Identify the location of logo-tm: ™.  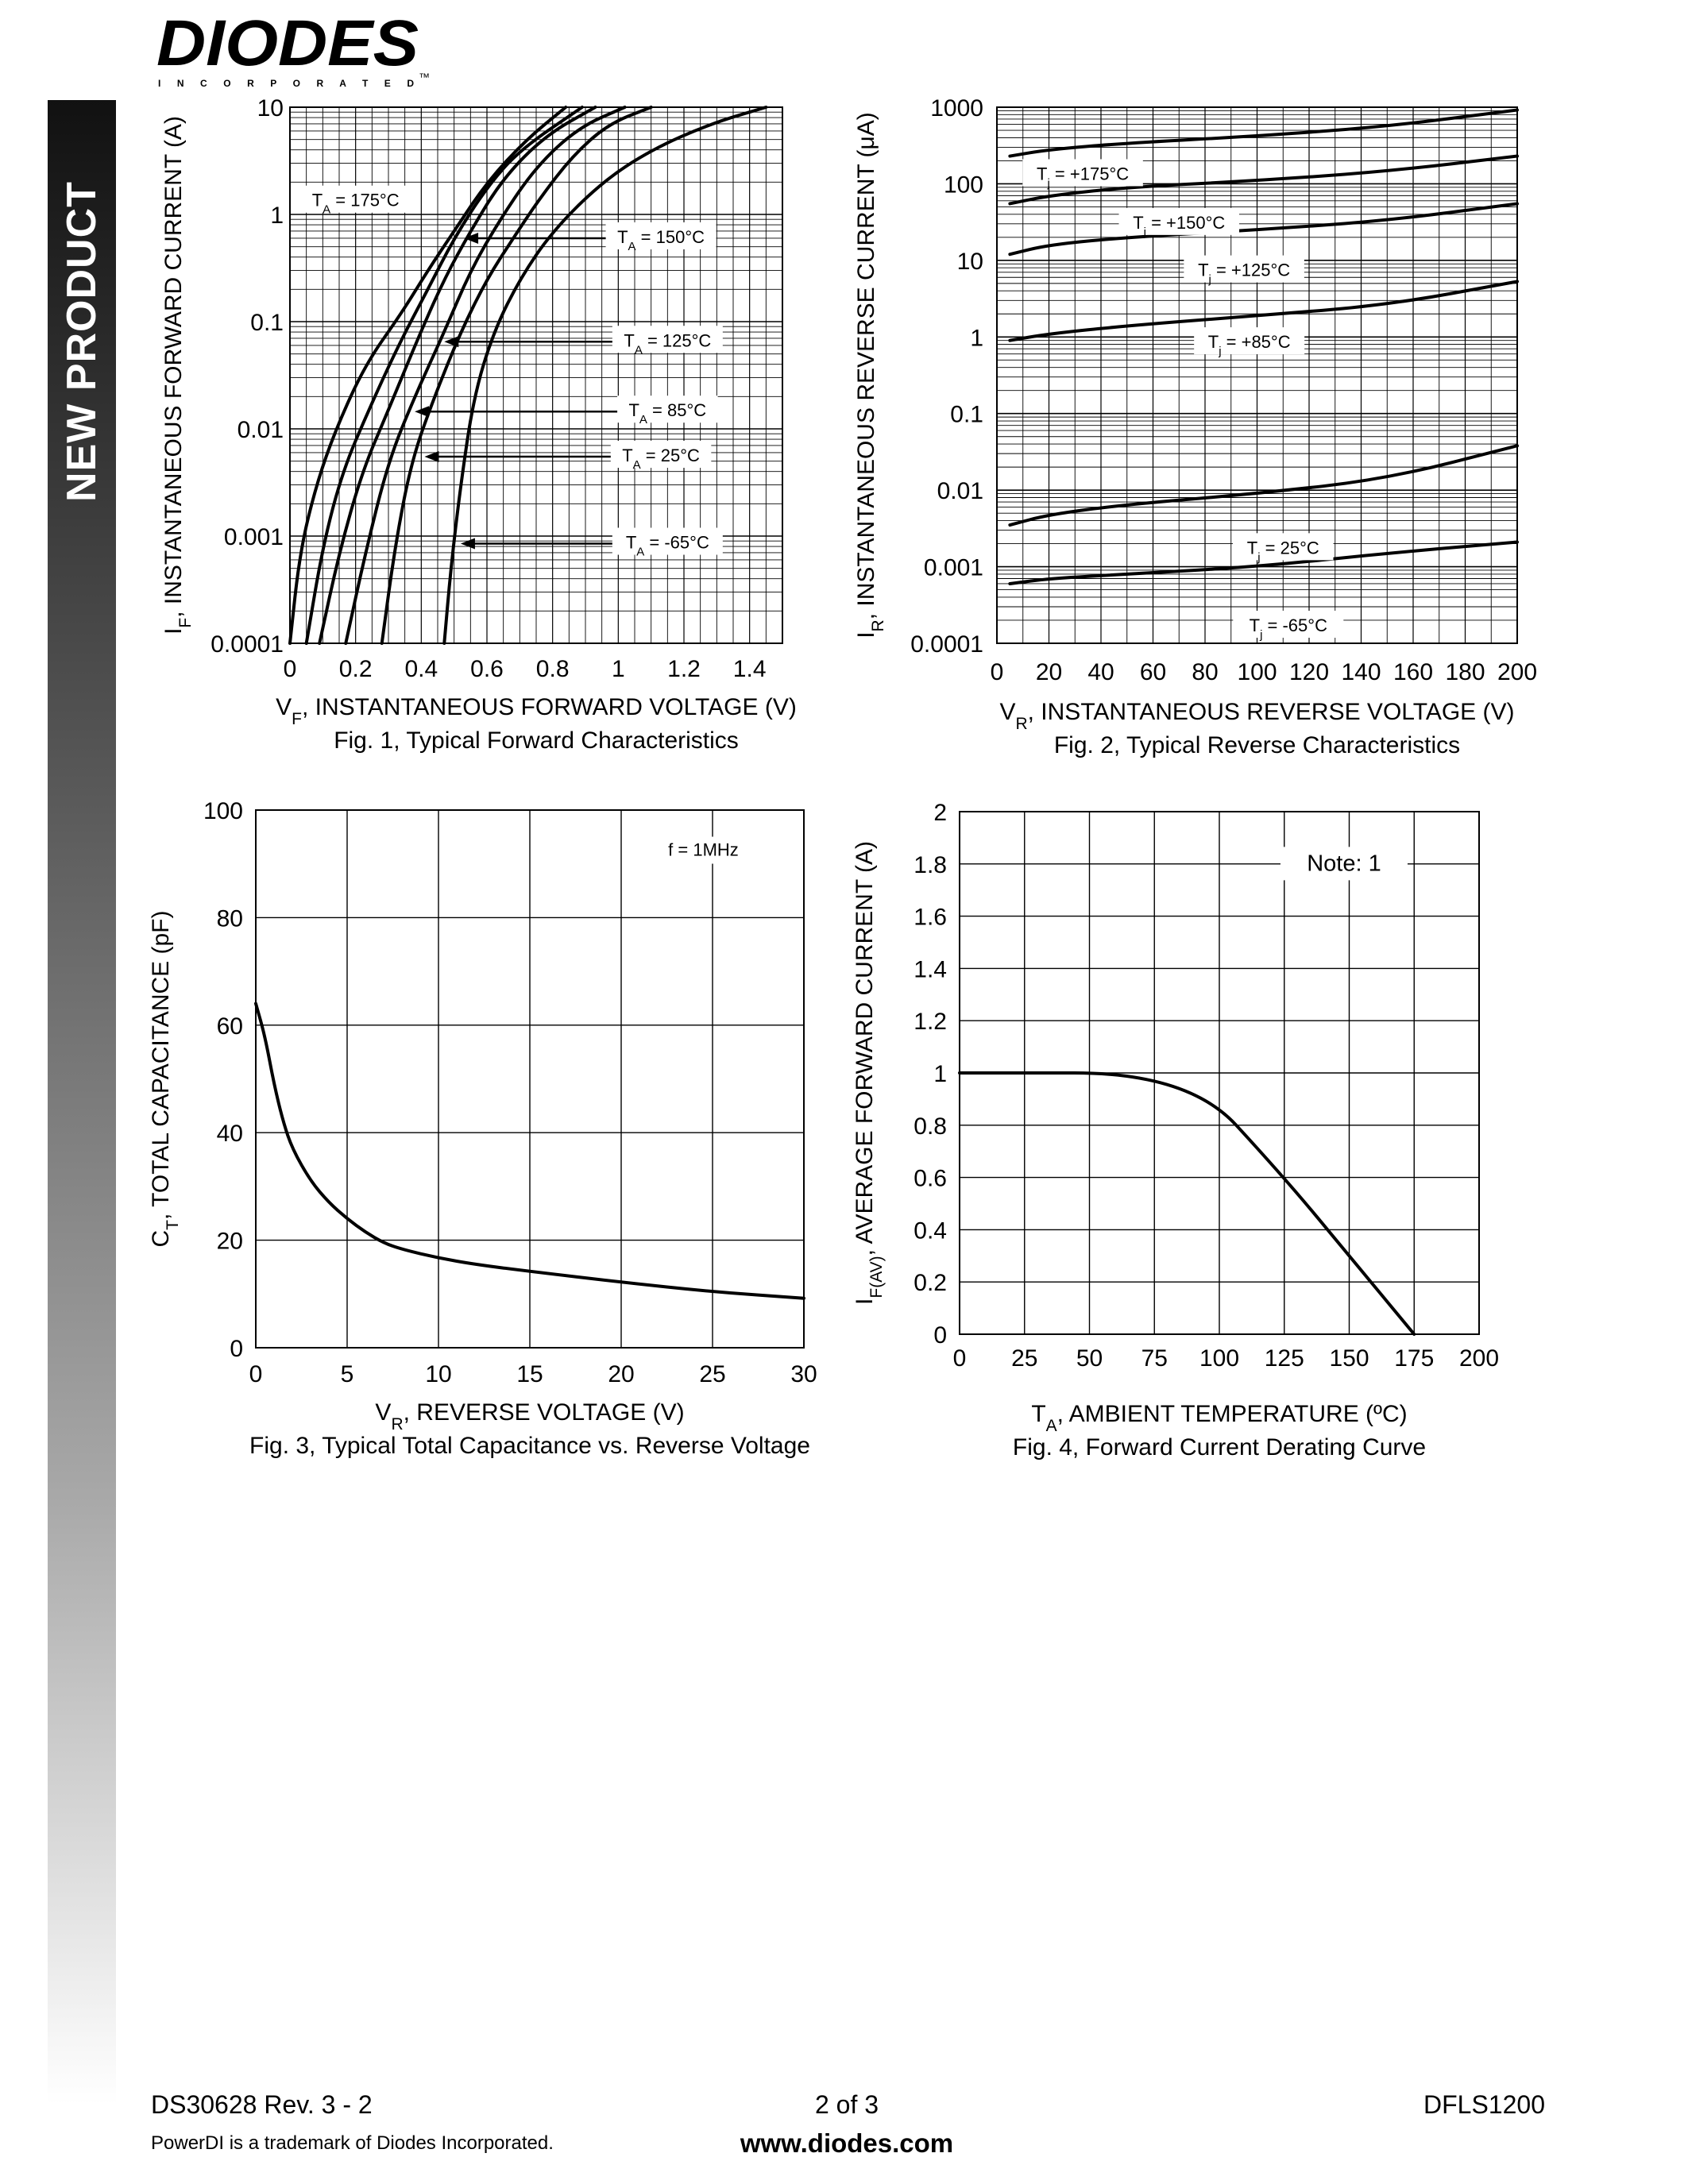
(425, 77).